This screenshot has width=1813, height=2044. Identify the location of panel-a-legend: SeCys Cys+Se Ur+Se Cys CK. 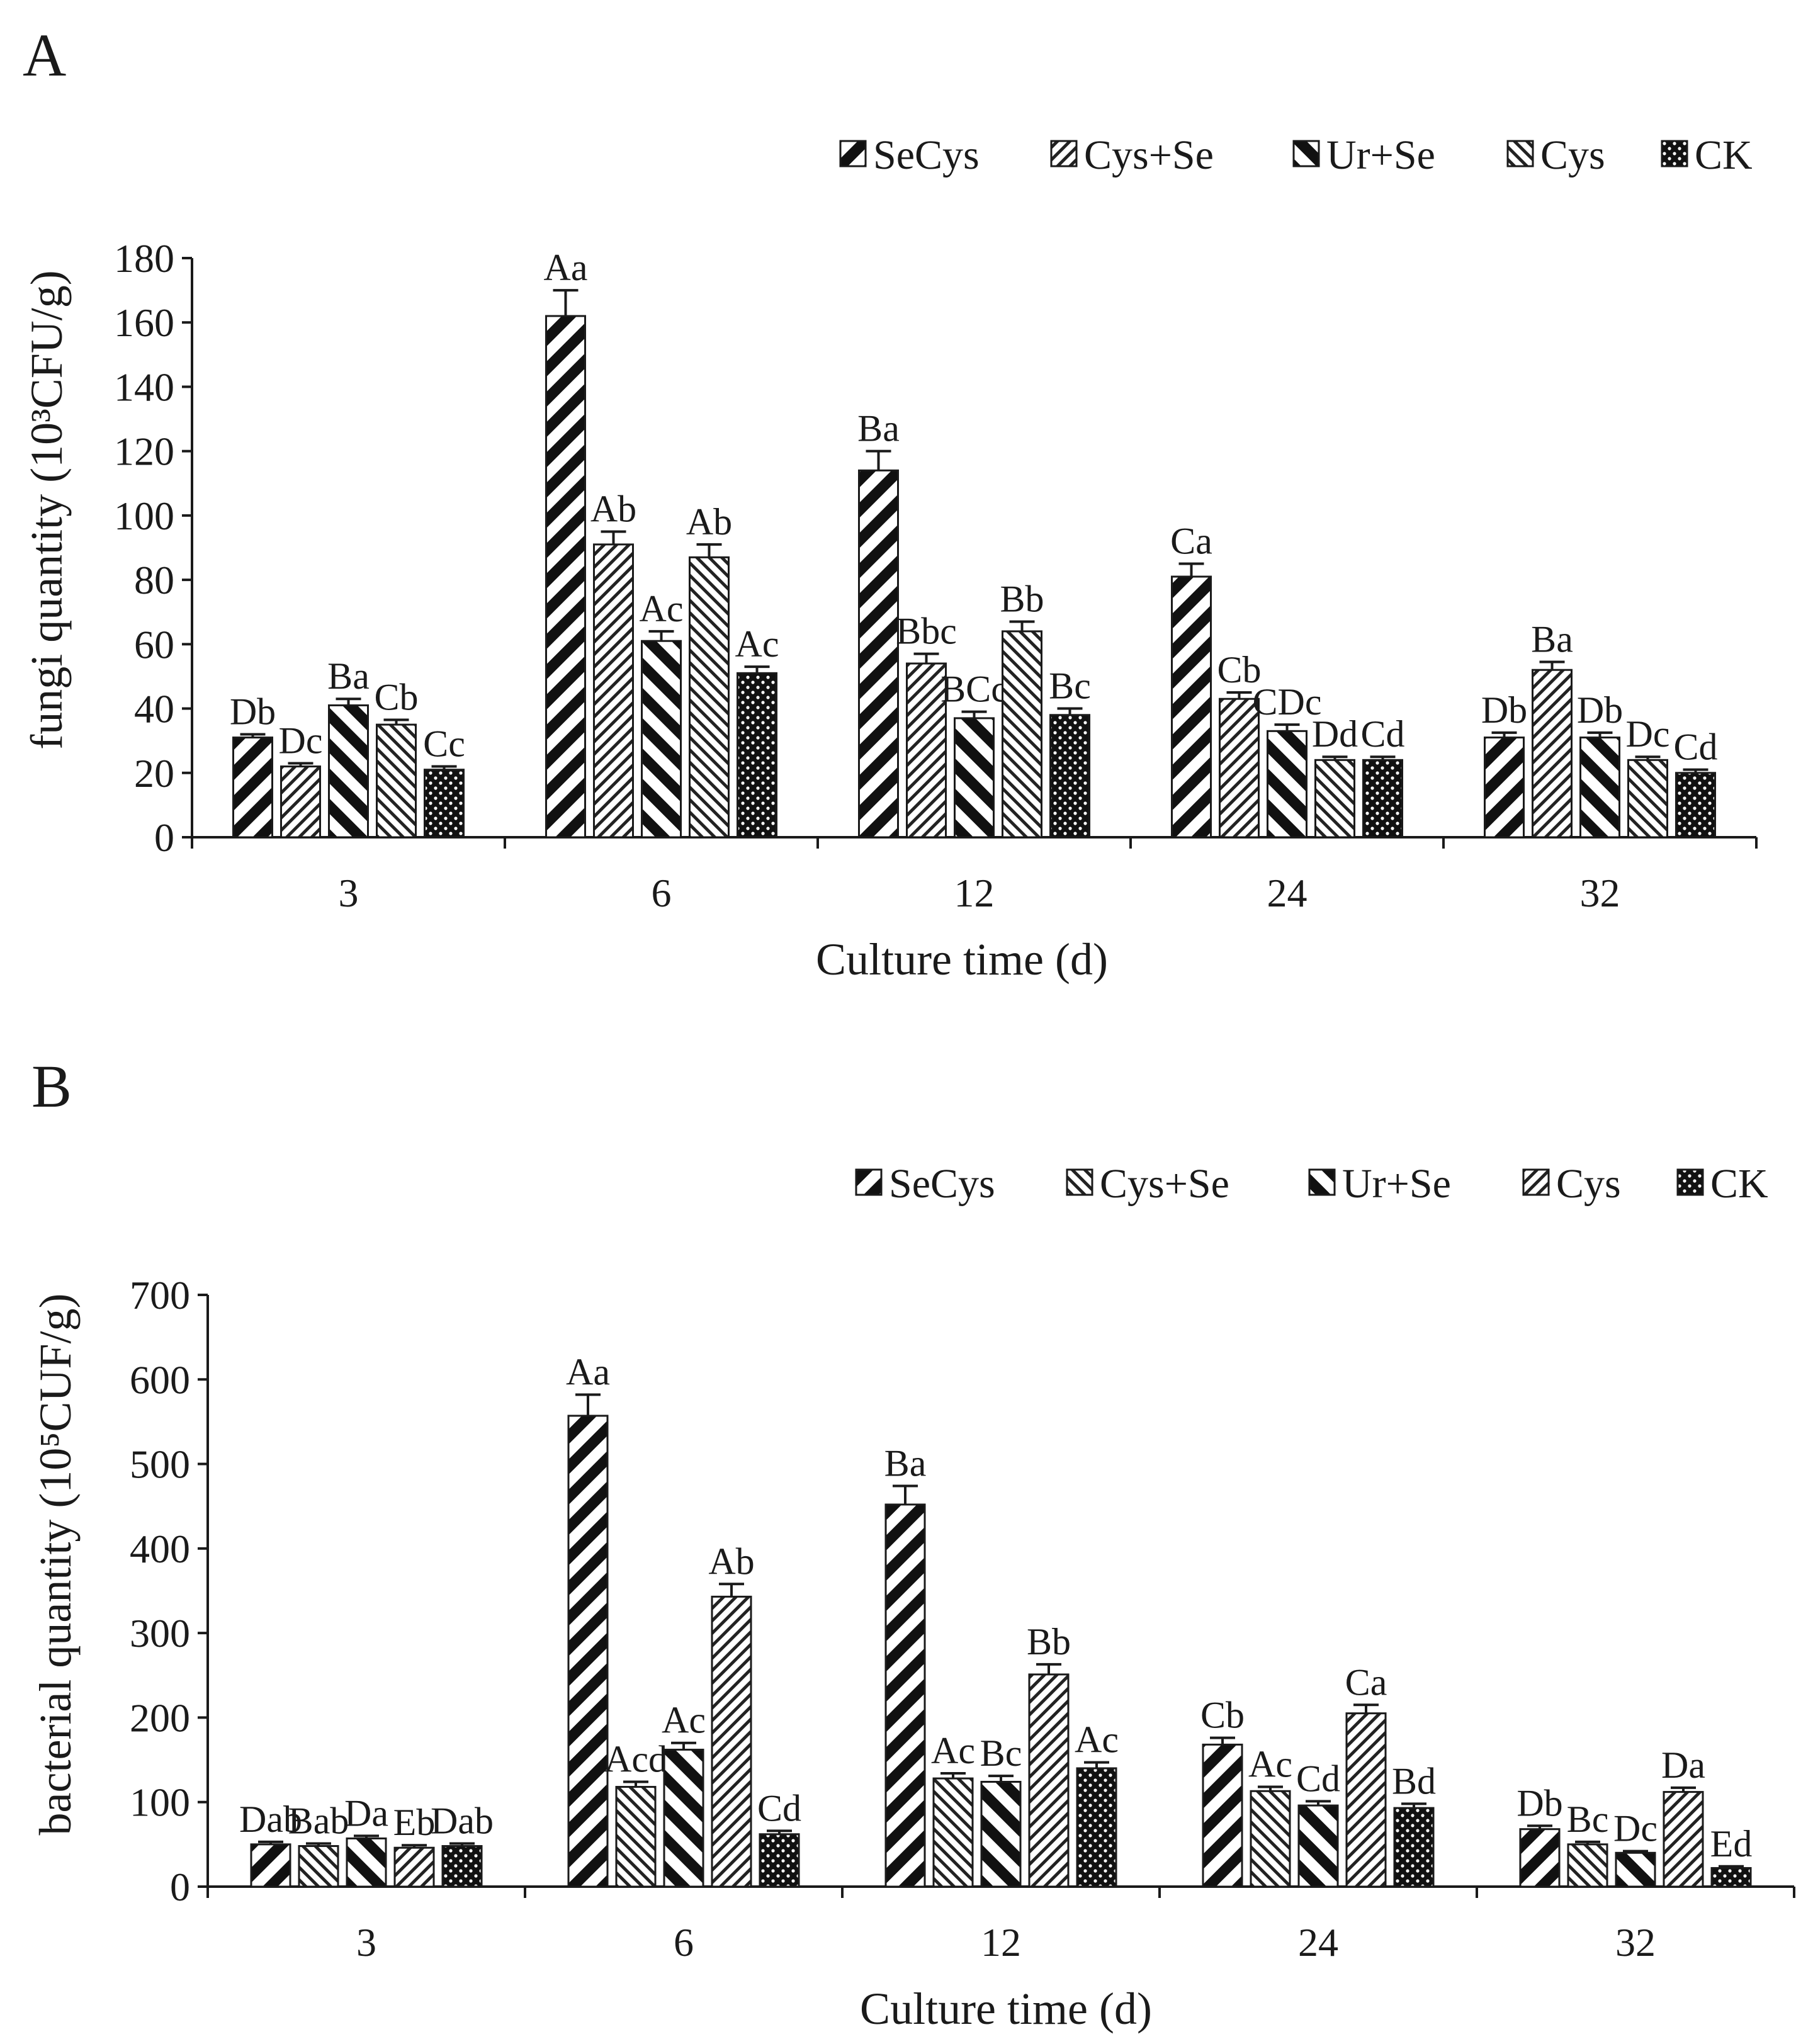
(1296, 155).